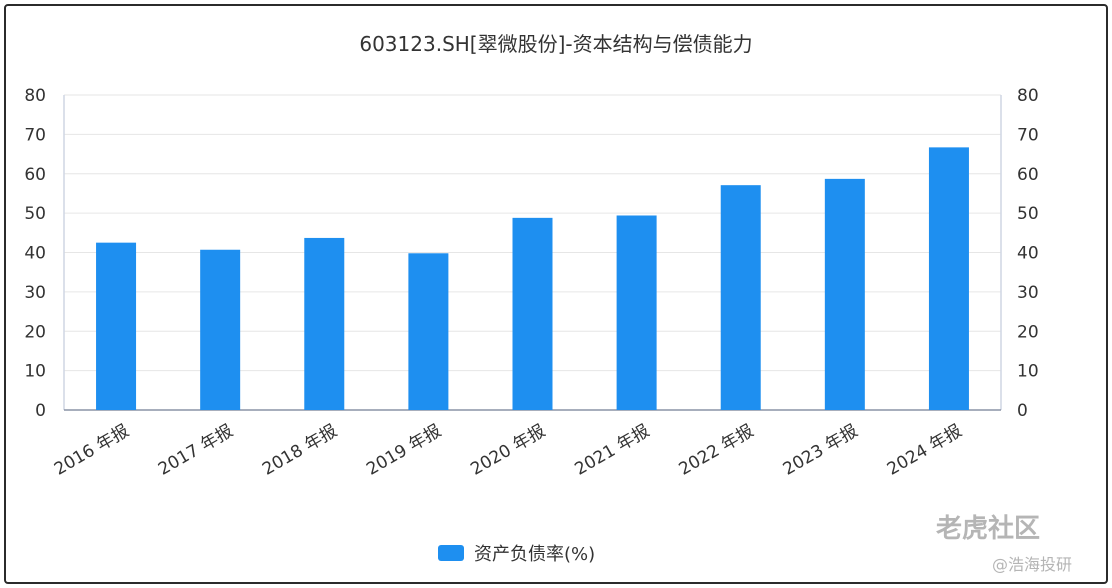  I want to click on y-tick-label-right: 80, so click(1028, 96).